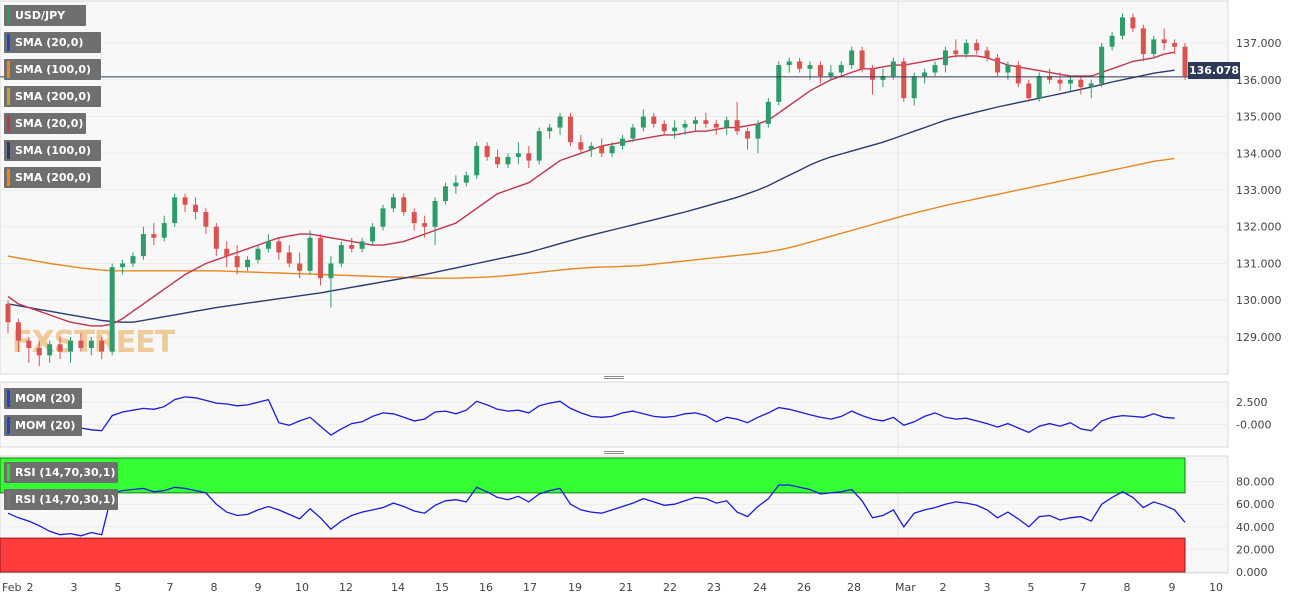 This screenshot has height=603, width=1300. What do you see at coordinates (65, 499) in the screenshot?
I see `legend-text: RSI (14,70,30,1)` at bounding box center [65, 499].